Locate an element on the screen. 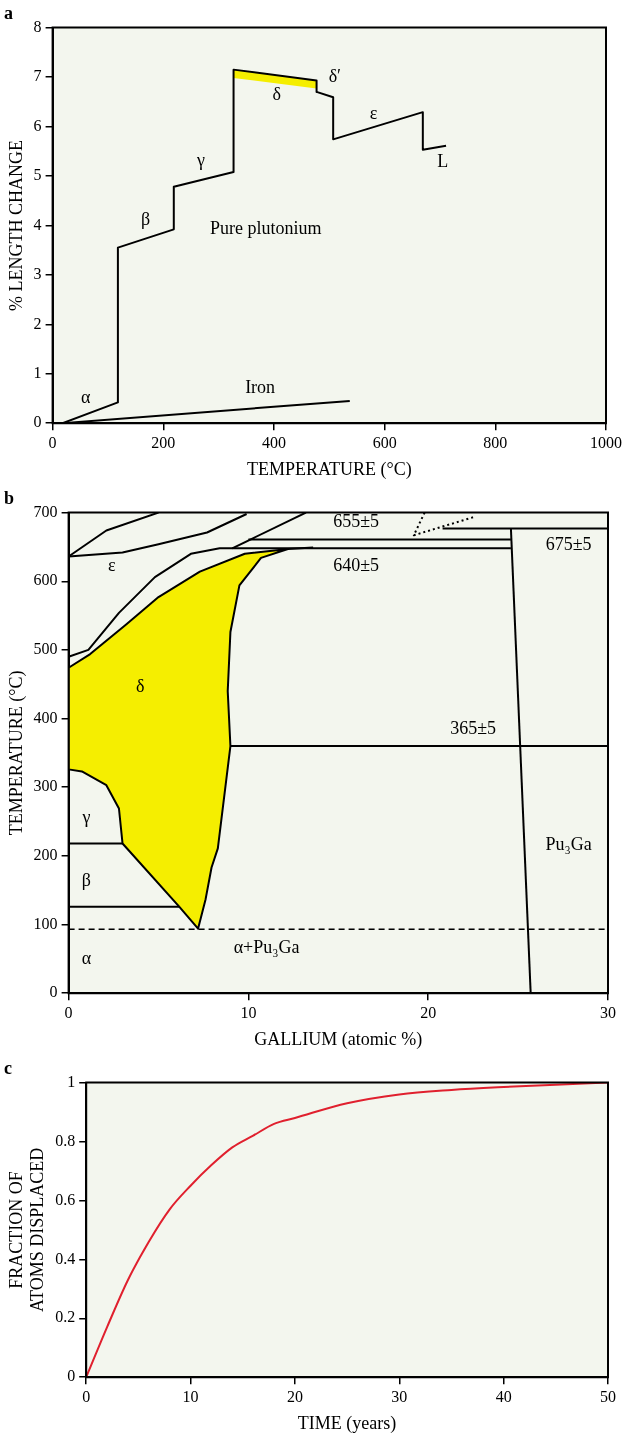  x-tick-label: 400 is located at coordinates (273, 442).